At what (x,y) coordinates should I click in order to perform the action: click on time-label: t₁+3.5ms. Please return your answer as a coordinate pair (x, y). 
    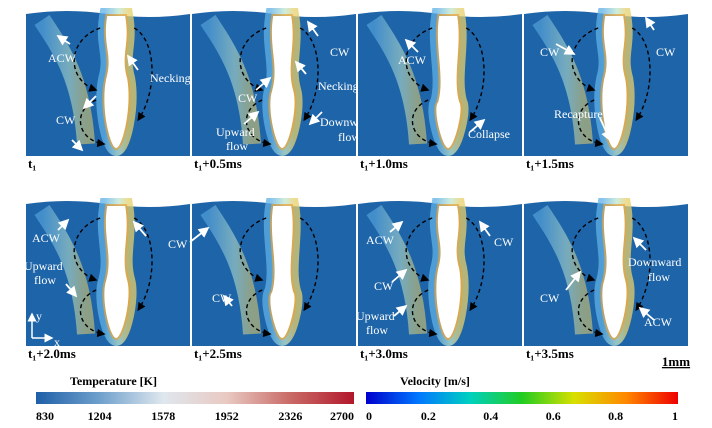
    Looking at the image, I should click on (550, 353).